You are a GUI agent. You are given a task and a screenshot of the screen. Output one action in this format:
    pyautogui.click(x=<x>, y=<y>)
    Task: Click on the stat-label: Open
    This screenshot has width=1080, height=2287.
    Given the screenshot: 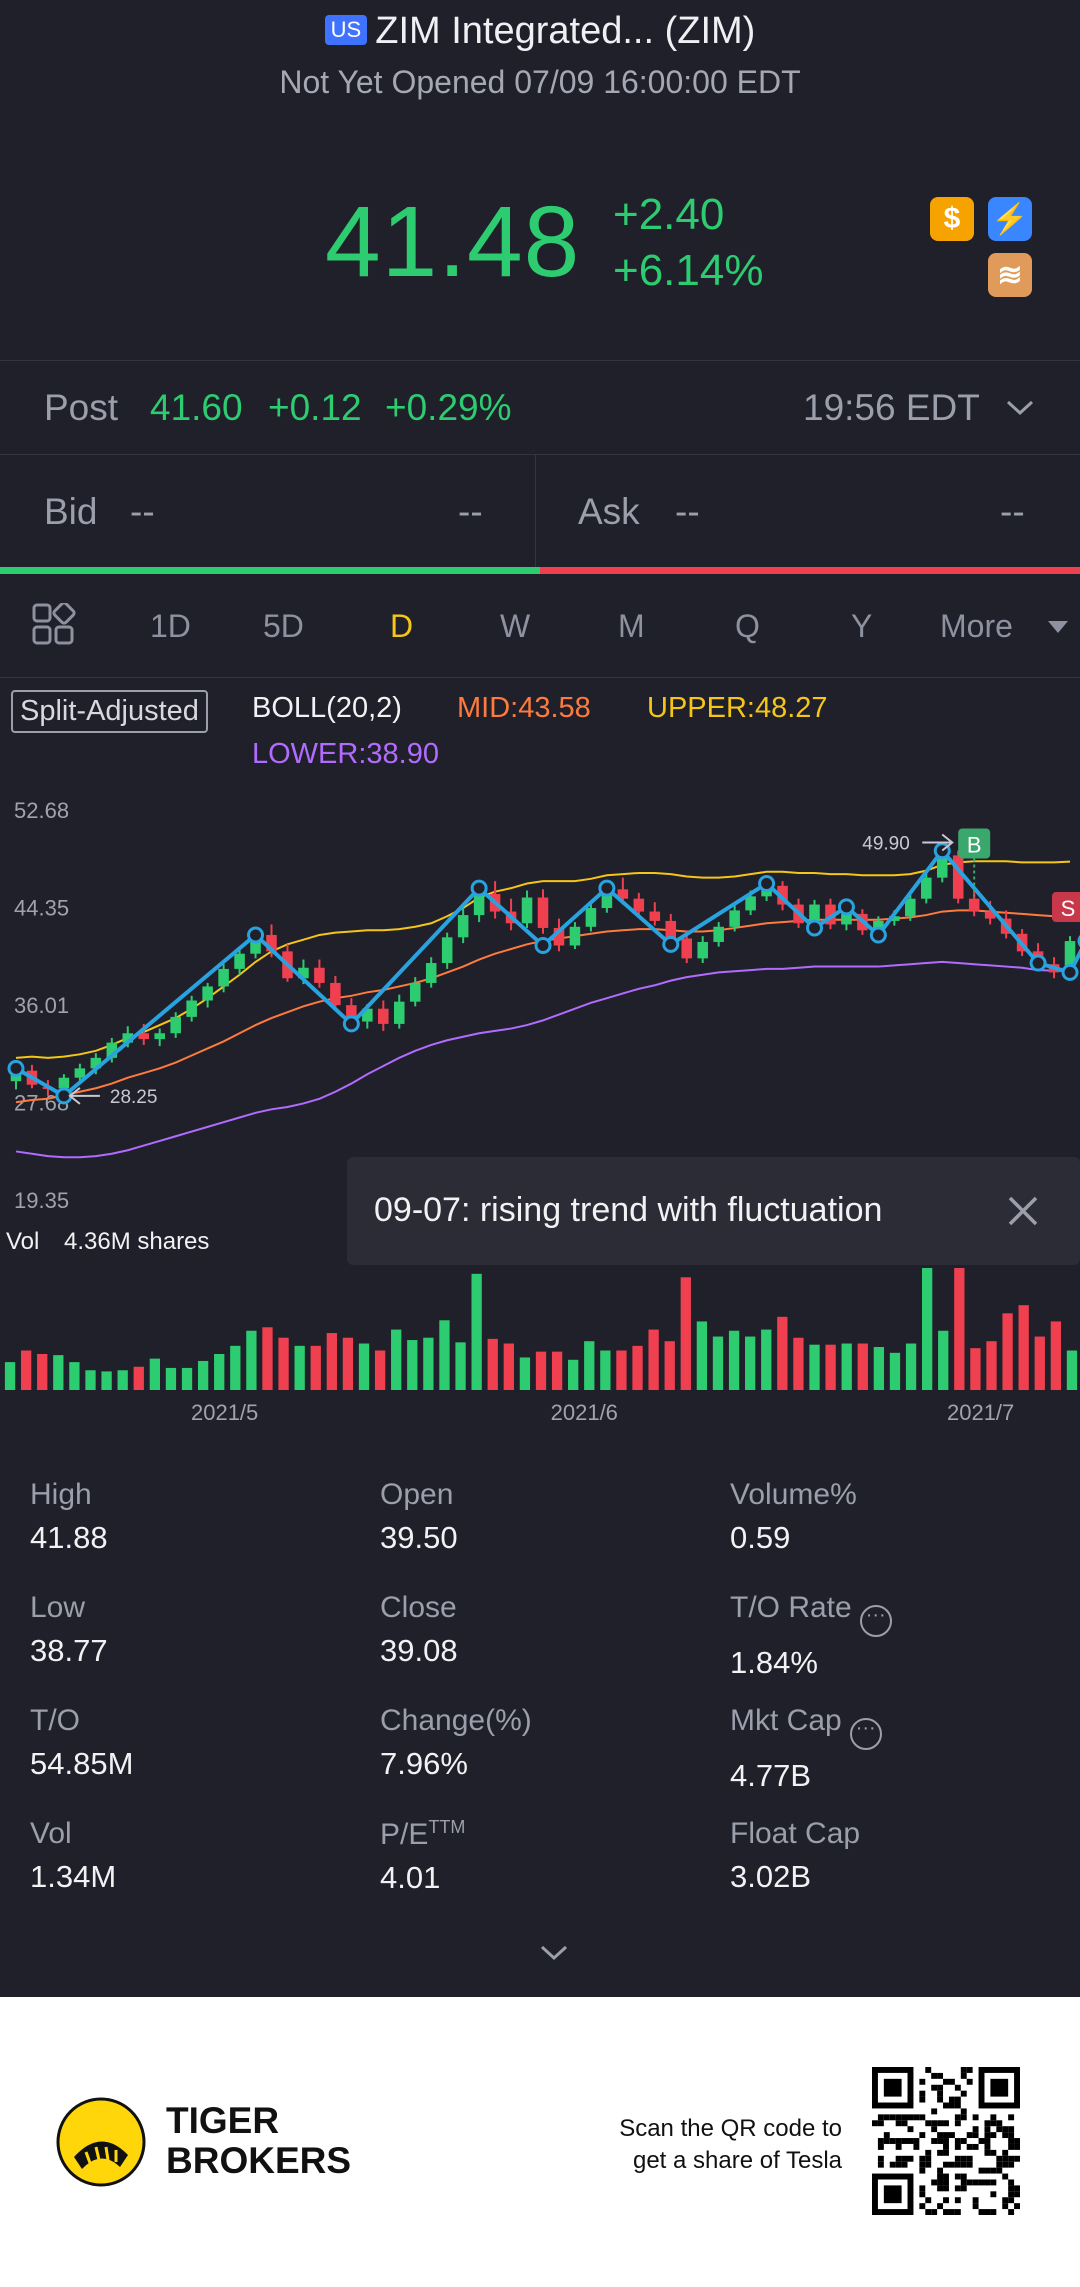 What is the action you would take?
    pyautogui.click(x=419, y=1495)
    